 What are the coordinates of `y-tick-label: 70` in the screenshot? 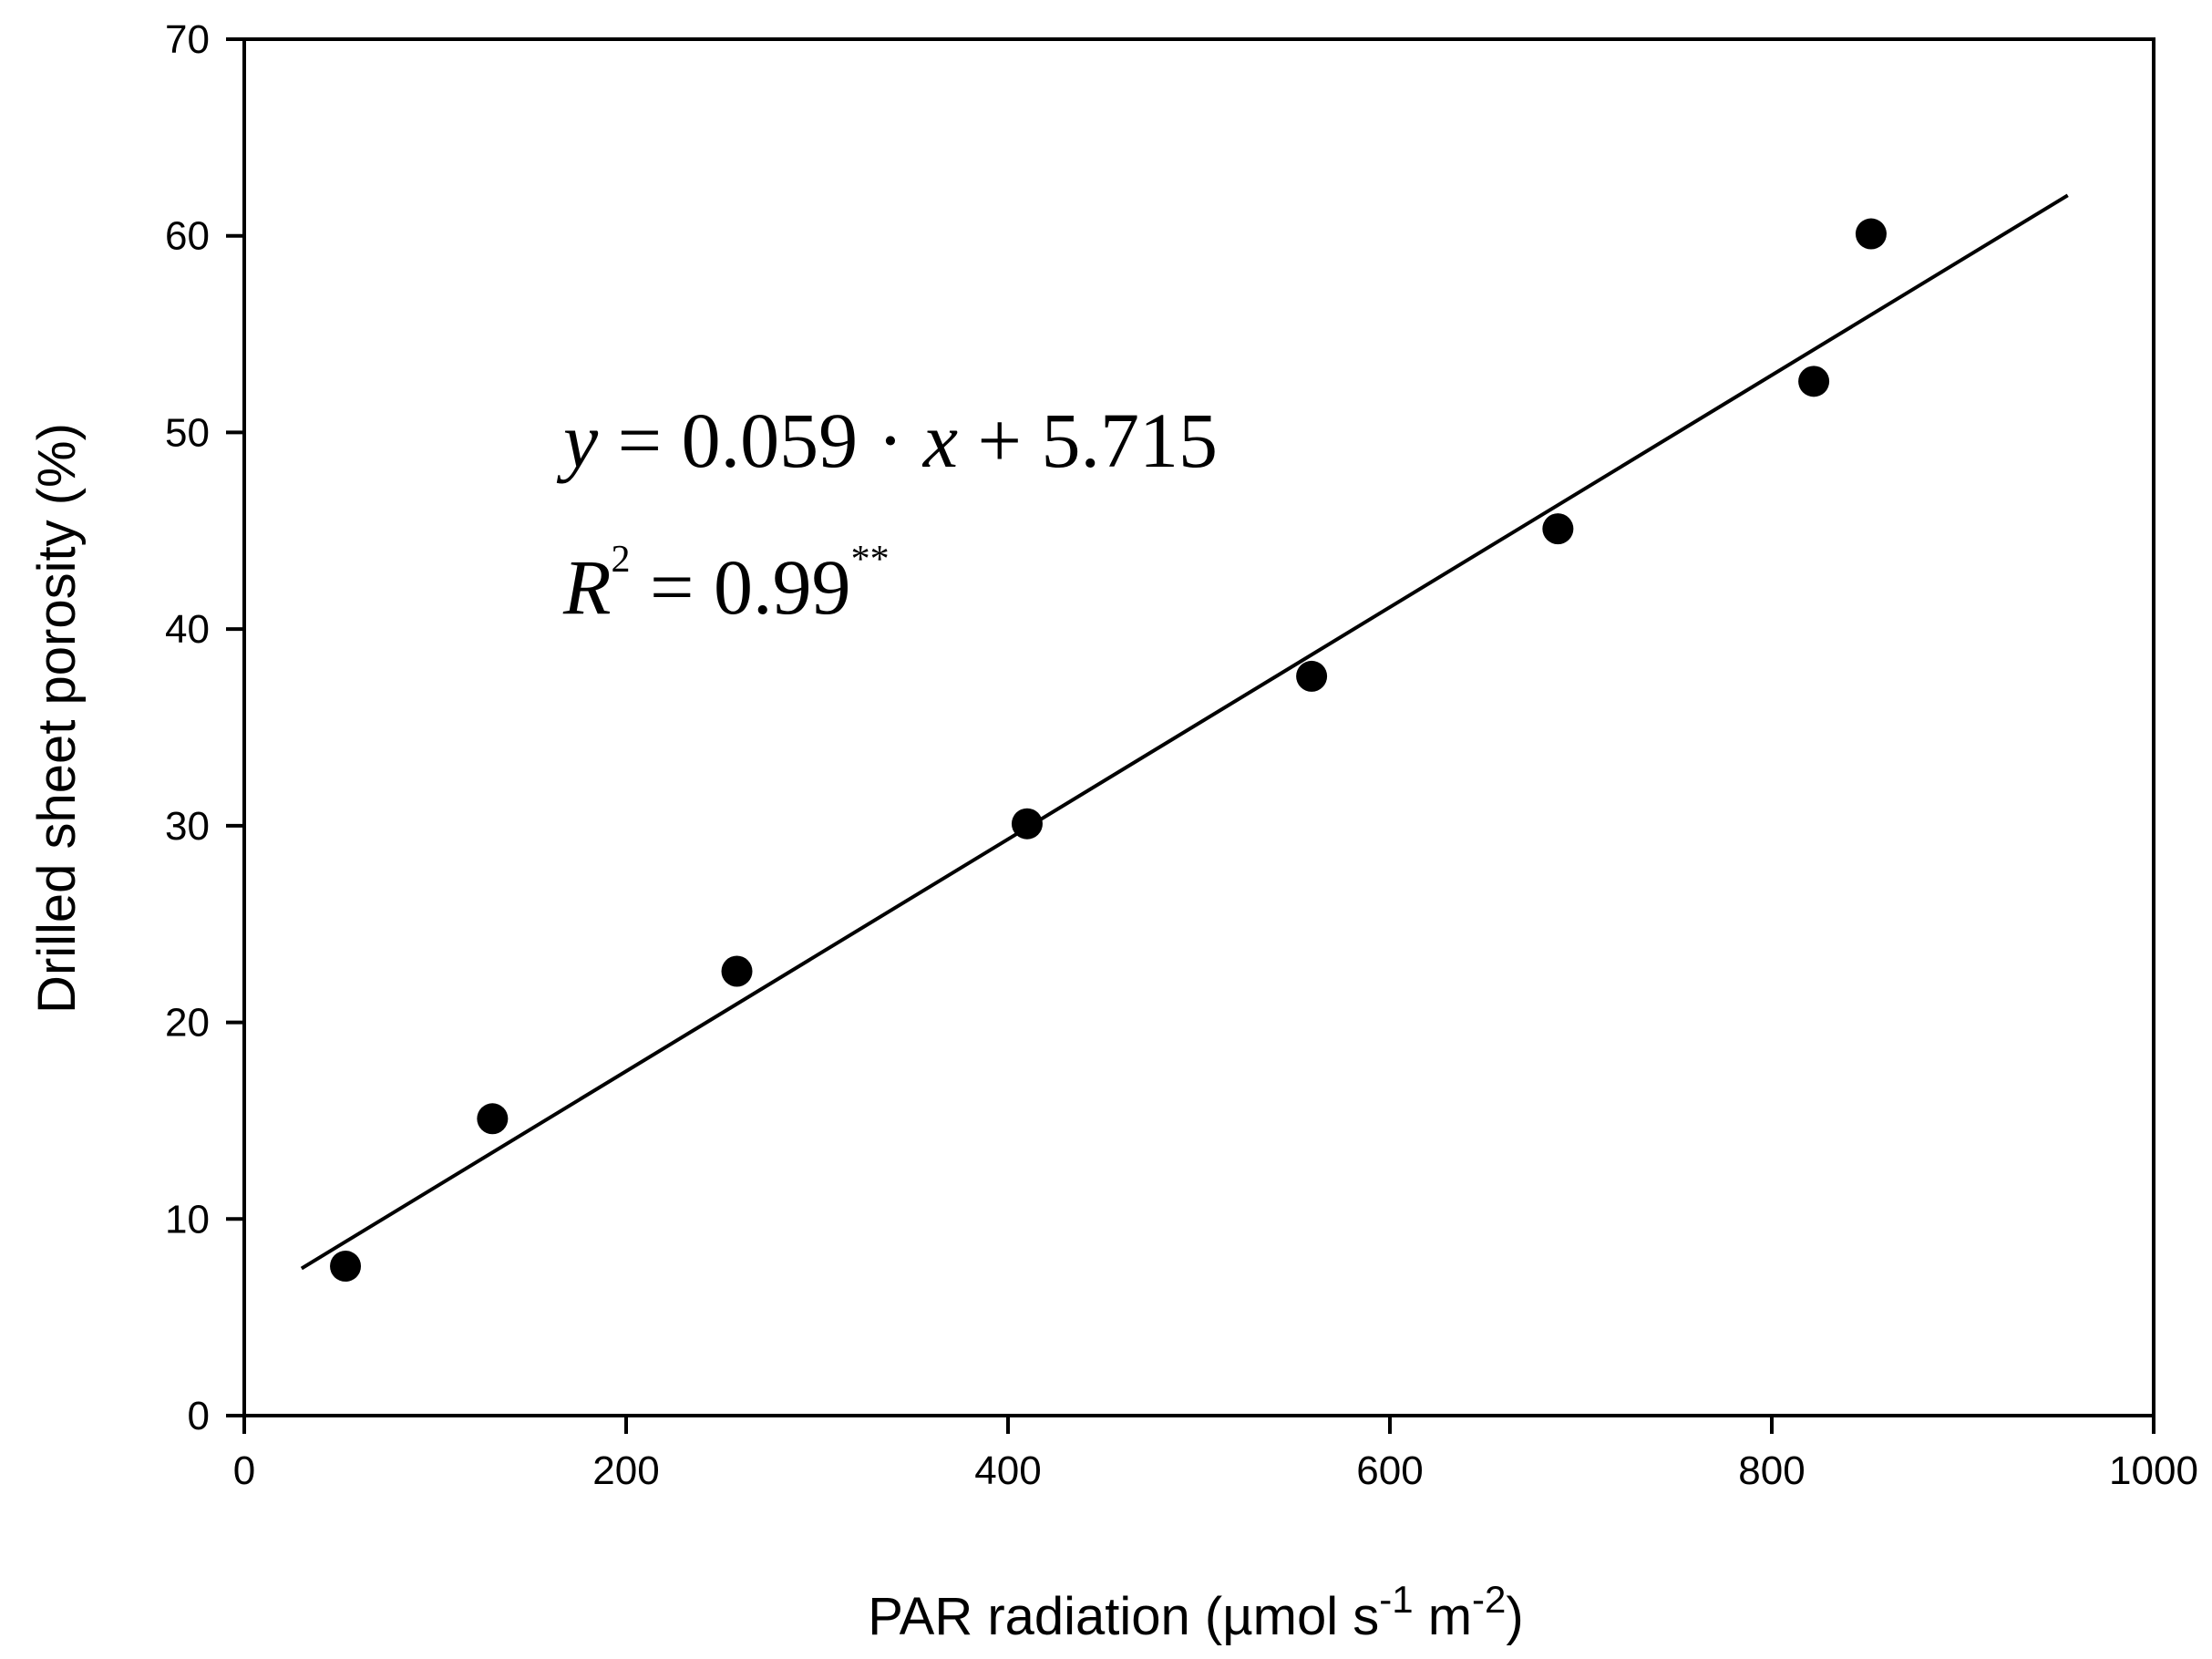 It's located at (187, 39).